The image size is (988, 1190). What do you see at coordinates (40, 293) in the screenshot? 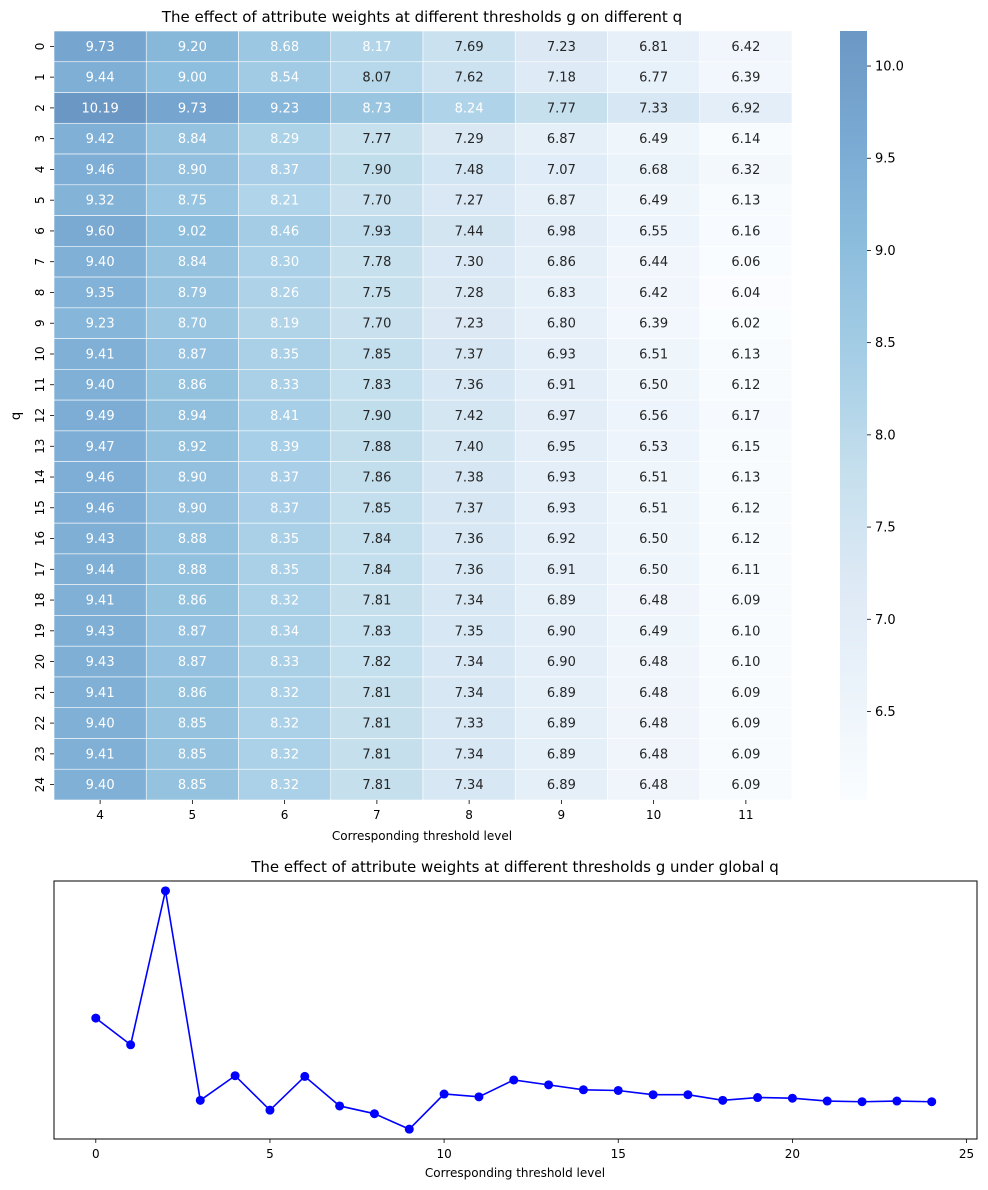
I see `y-tick-label: 8` at bounding box center [40, 293].